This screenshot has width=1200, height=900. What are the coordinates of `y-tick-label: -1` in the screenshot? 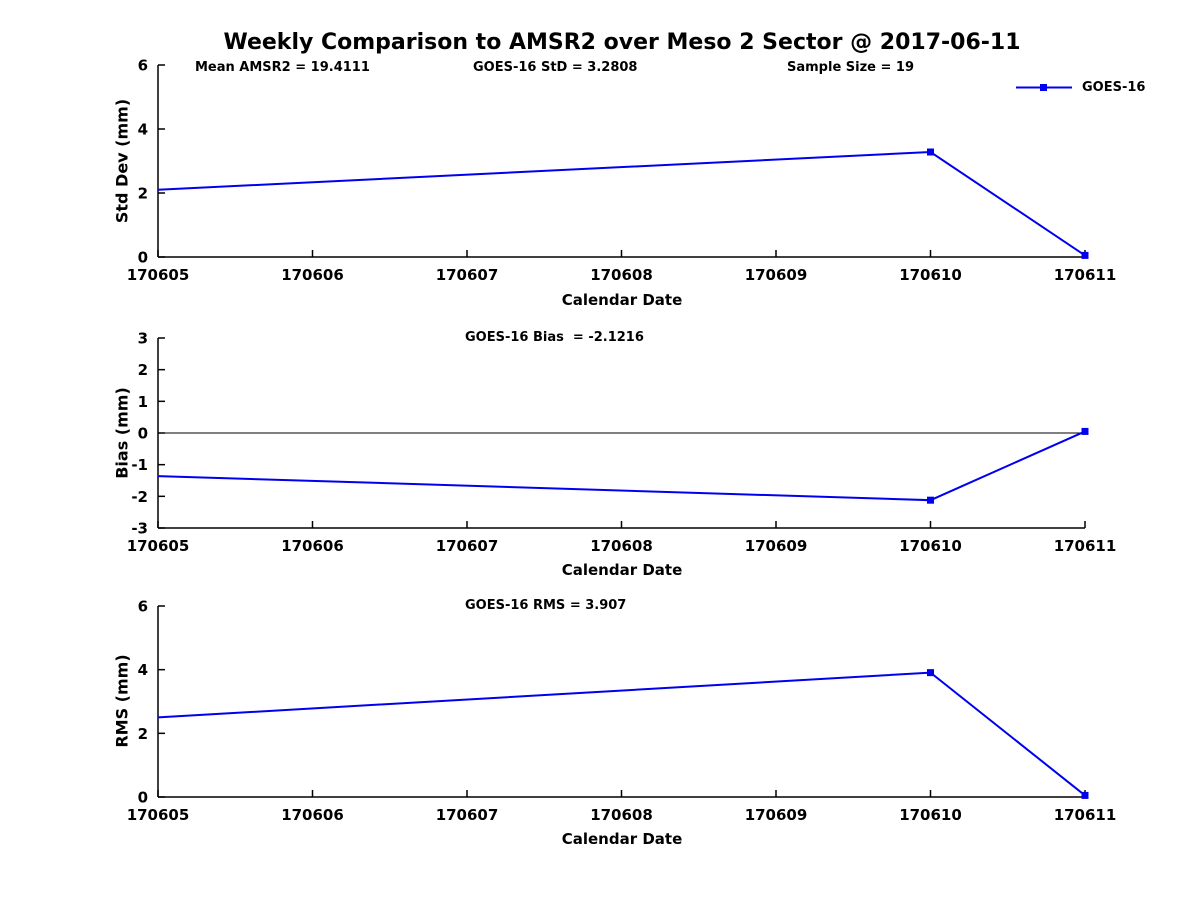 It's located at (139, 465).